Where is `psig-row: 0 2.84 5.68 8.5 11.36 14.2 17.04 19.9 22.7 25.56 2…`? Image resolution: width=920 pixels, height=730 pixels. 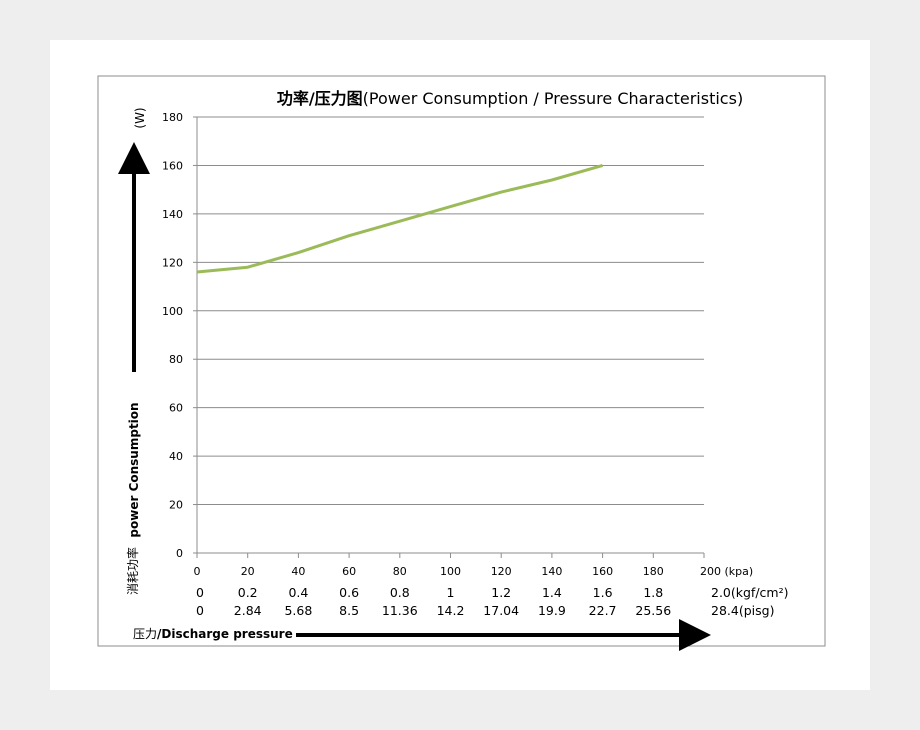 psig-row: 0 2.84 5.68 8.5 11.36 14.2 17.04 19.9 22.7 25.56 2… is located at coordinates (485, 610).